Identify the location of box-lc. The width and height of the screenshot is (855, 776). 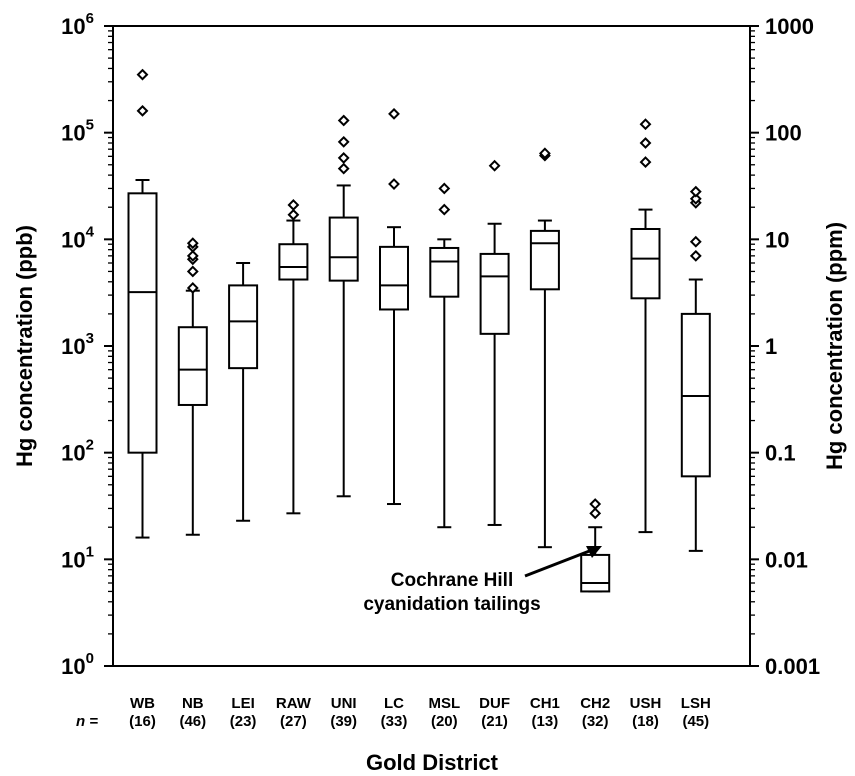
(394, 306).